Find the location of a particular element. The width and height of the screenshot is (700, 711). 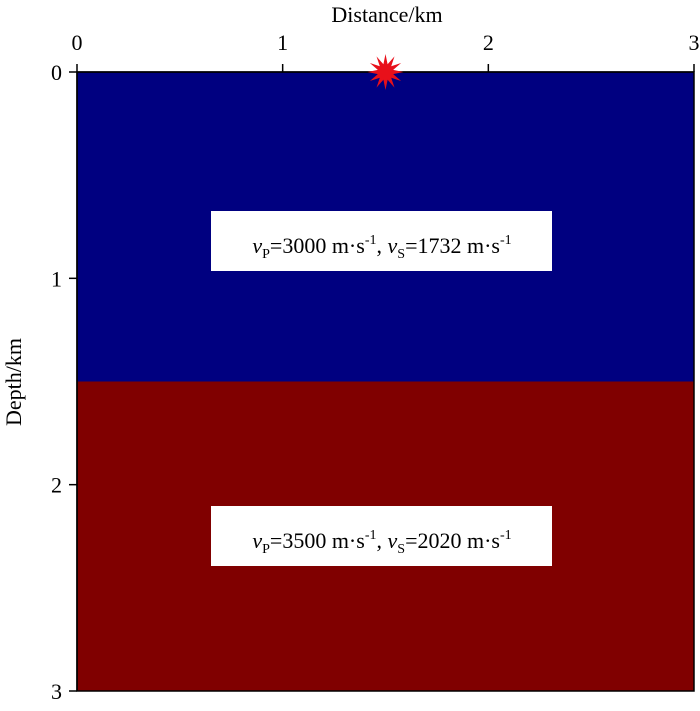

y-tick-label: 2 is located at coordinates (56, 485).